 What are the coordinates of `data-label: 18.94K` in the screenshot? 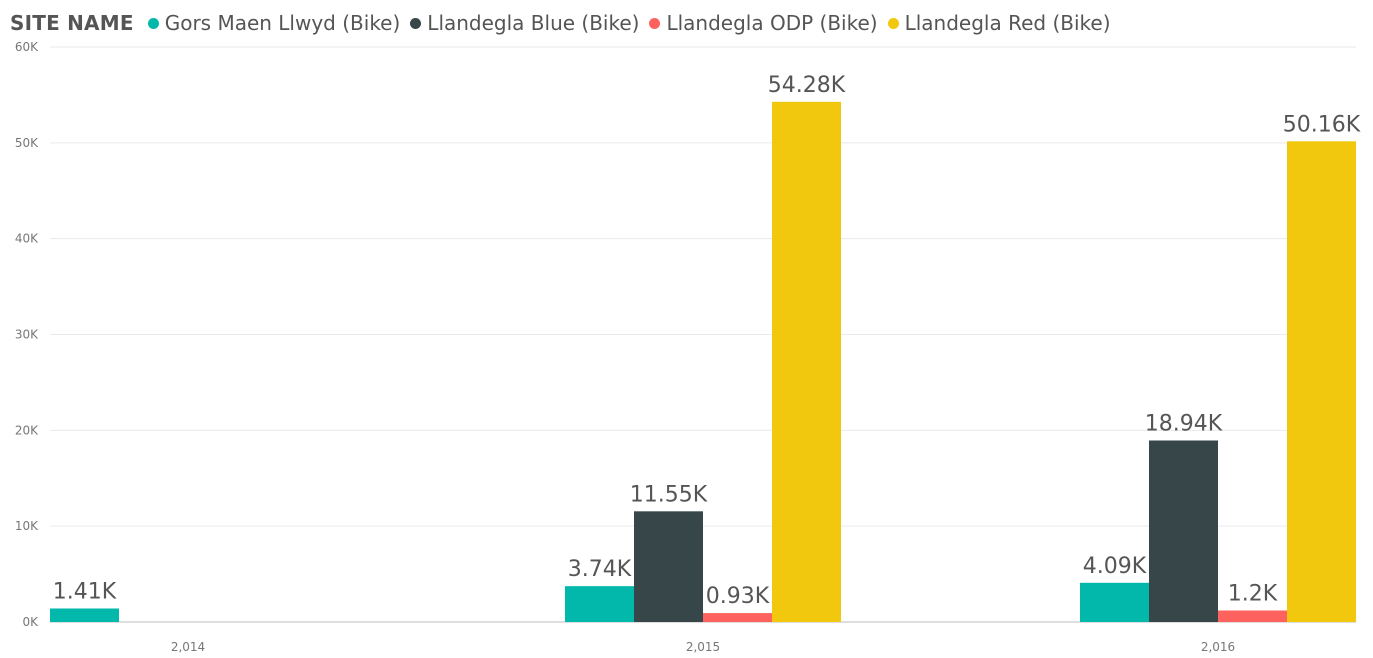 It's located at (1184, 423).